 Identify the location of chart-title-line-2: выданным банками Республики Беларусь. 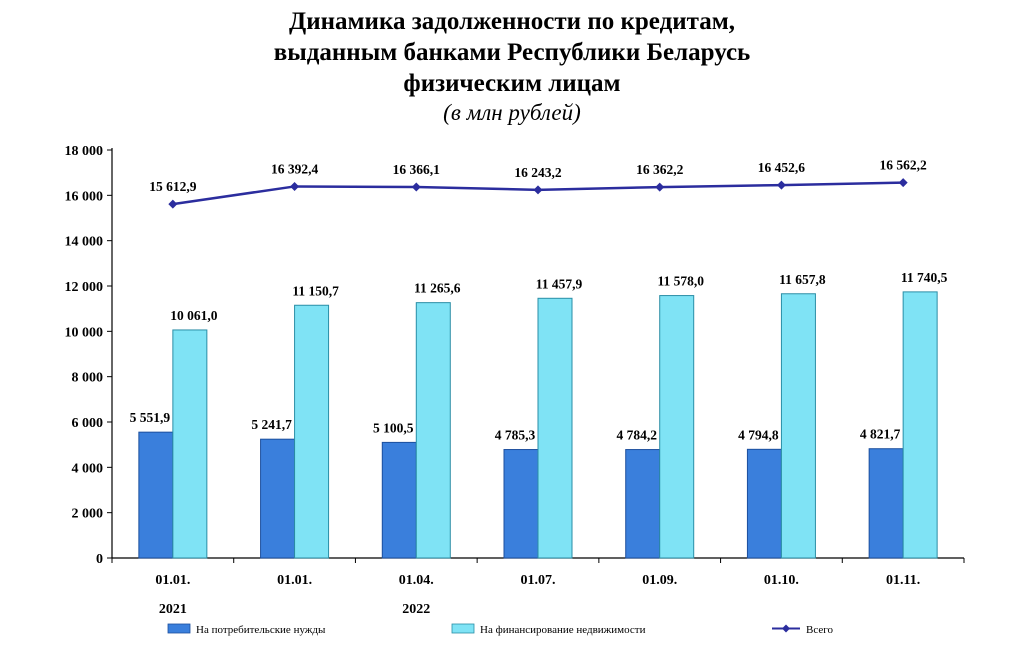
(512, 52).